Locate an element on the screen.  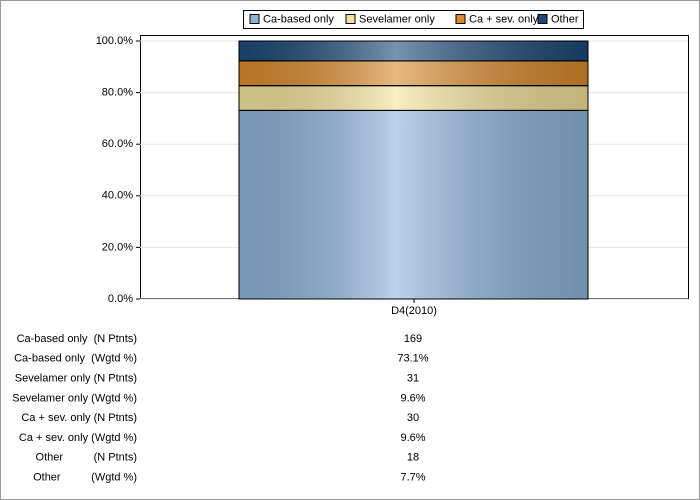
legend-label: Sevelamer only is located at coordinates (397, 19).